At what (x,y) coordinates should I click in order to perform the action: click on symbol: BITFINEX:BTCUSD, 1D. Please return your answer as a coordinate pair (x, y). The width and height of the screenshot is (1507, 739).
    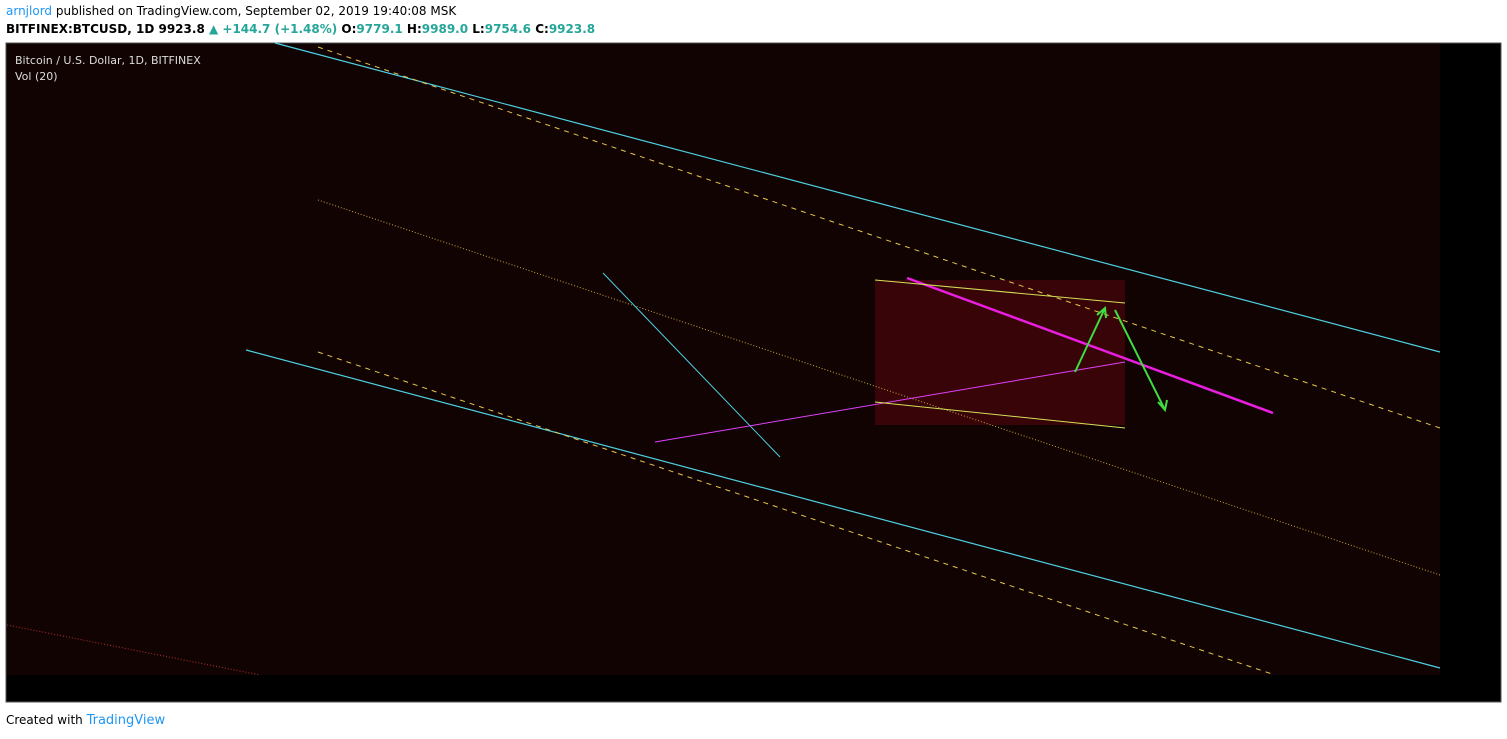
    Looking at the image, I should click on (80, 29).